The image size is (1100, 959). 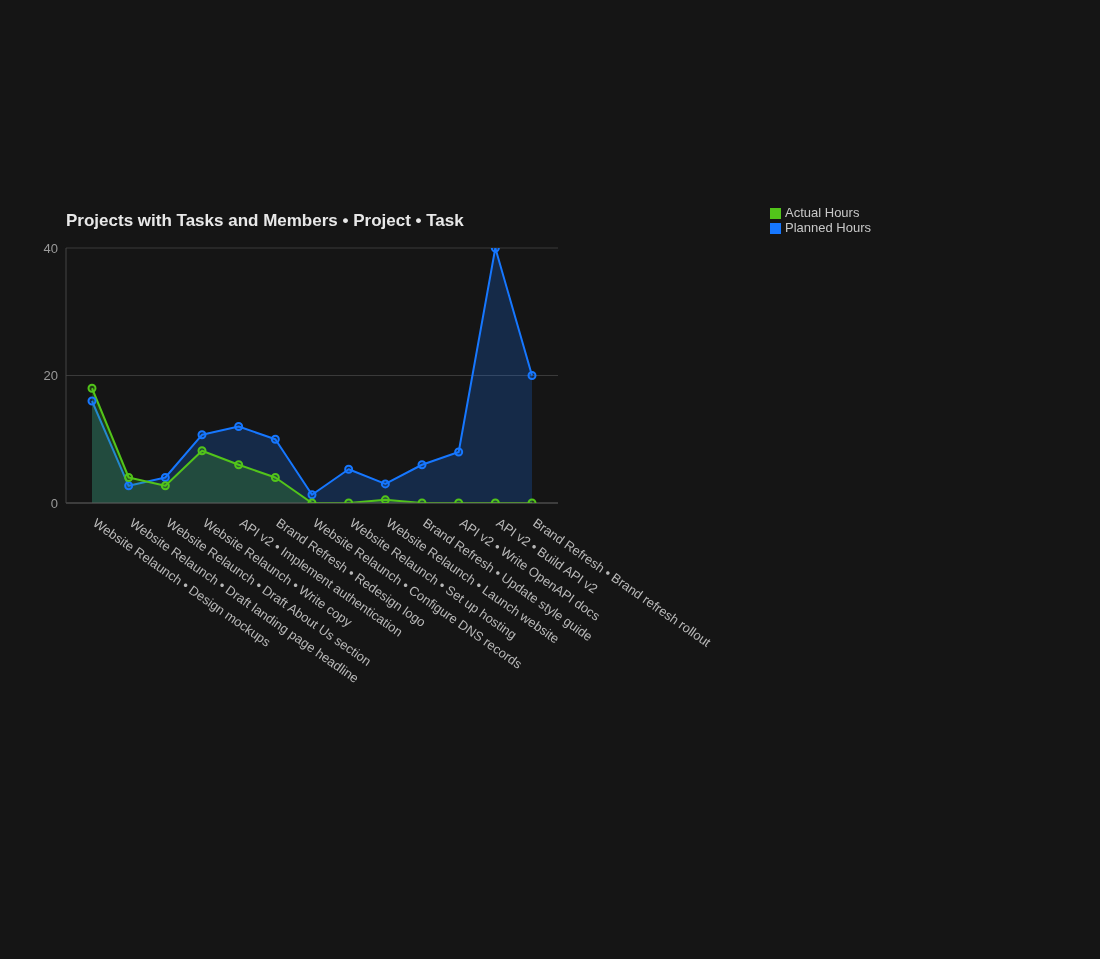 What do you see at coordinates (50, 248) in the screenshot?
I see `y-tick-label: 40` at bounding box center [50, 248].